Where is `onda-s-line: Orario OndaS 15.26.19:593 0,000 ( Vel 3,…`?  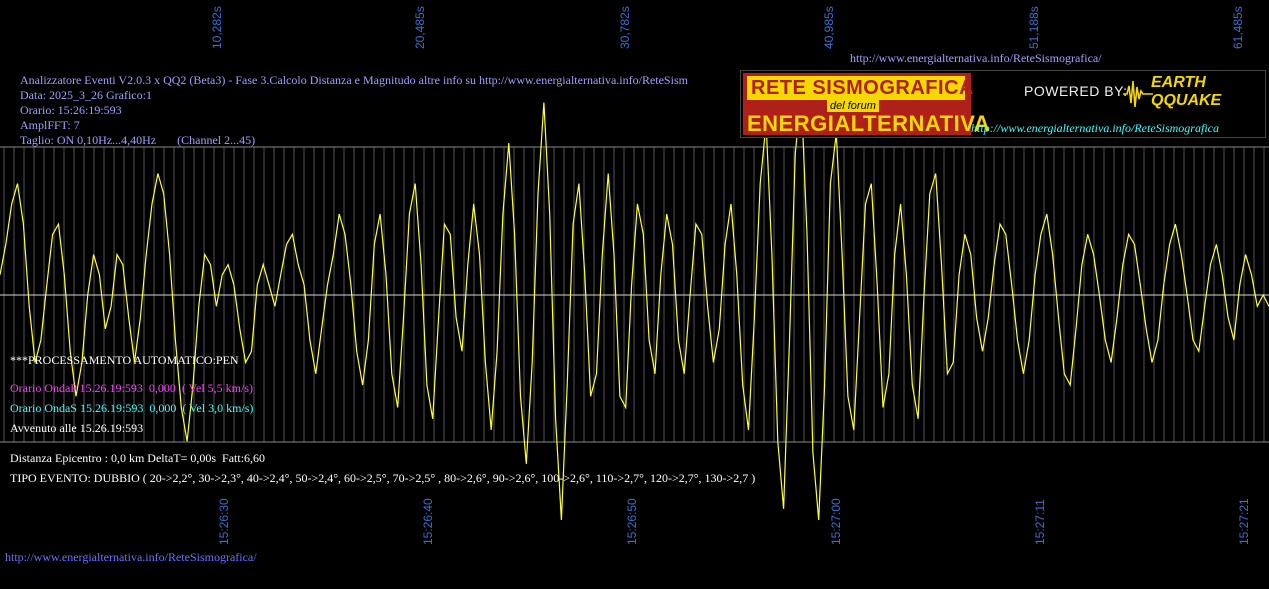
onda-s-line: Orario OndaS 15.26.19:593 0,000 ( Vel 3,… is located at coordinates (132, 408).